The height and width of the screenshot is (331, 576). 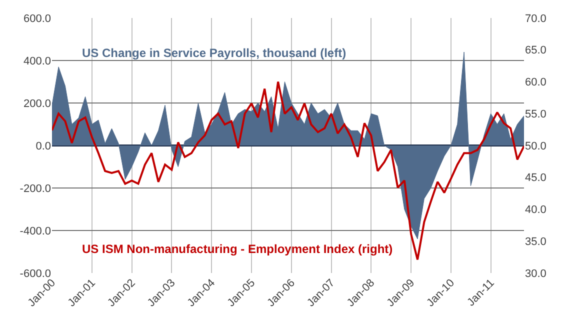 I want to click on y2-tick-label: 55.0, so click(x=535, y=114).